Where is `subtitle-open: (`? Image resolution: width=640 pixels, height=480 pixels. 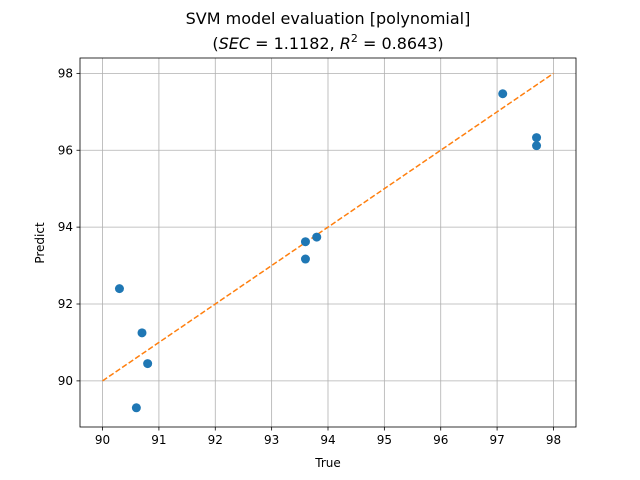 subtitle-open: ( is located at coordinates (215, 43).